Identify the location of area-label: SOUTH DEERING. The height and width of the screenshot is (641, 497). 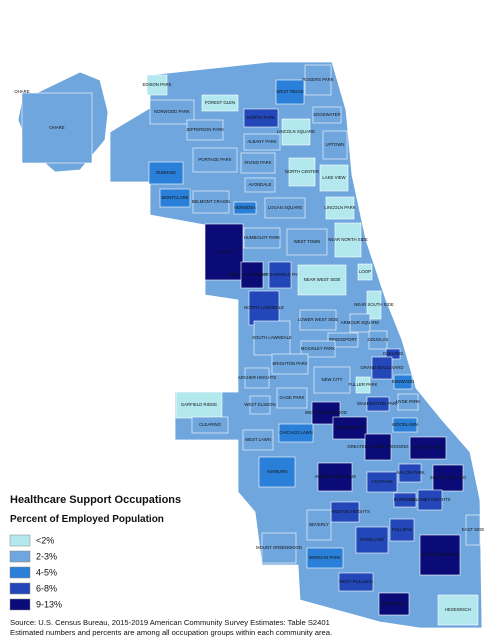
(440, 554).